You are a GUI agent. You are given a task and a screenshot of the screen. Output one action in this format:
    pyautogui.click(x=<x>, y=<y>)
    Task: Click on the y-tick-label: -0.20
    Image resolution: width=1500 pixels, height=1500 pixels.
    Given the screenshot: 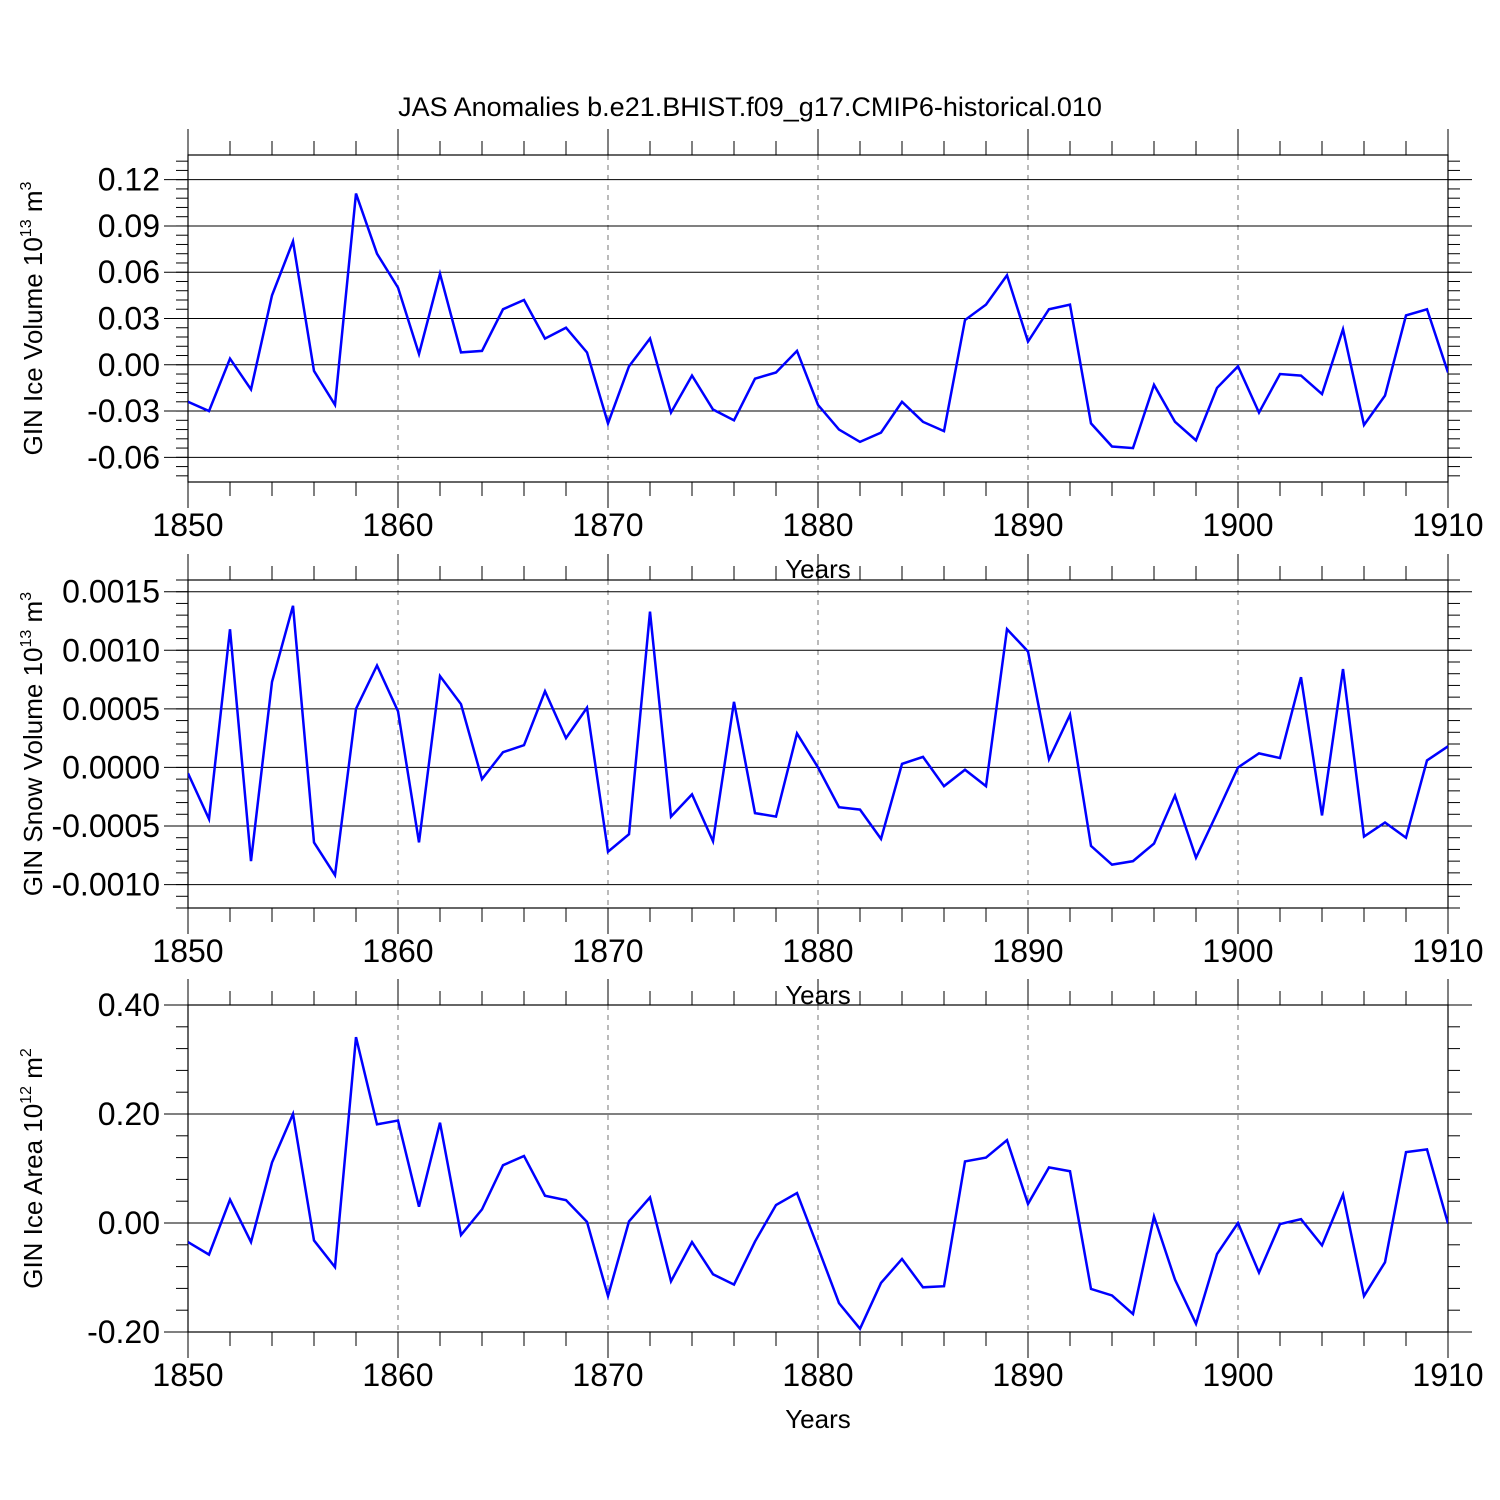 What is the action you would take?
    pyautogui.click(x=123, y=1332)
    